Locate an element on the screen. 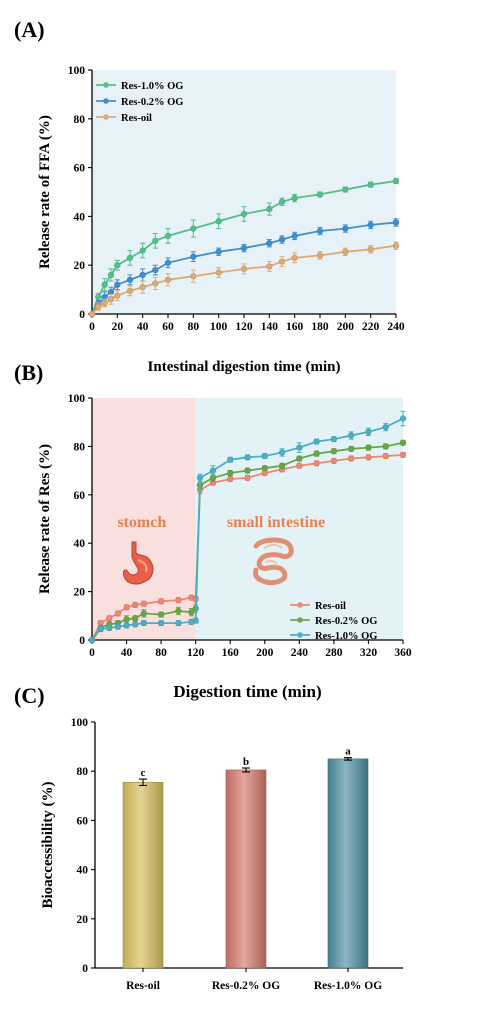 The image size is (490, 1027). y-axis-title: Bioaccessibility (%) is located at coordinates (48, 844).